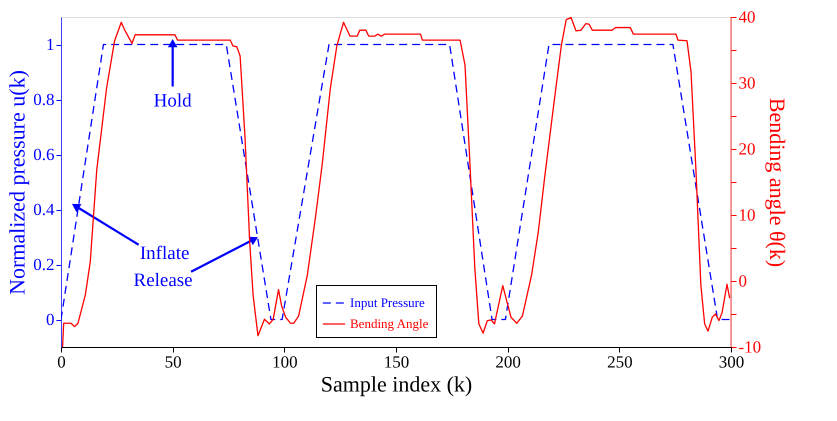 This screenshot has width=837, height=421. Describe the element at coordinates (43, 154) in the screenshot. I see `y-tick-label: 0.6` at that location.